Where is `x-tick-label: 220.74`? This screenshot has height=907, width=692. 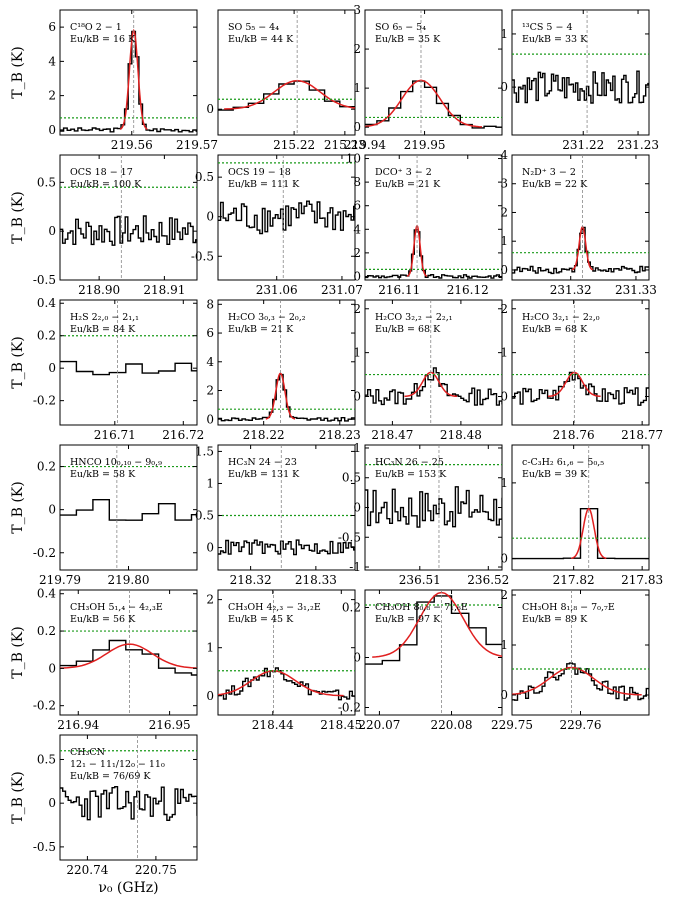
x-tick-label: 220.74 is located at coordinates (87, 870).